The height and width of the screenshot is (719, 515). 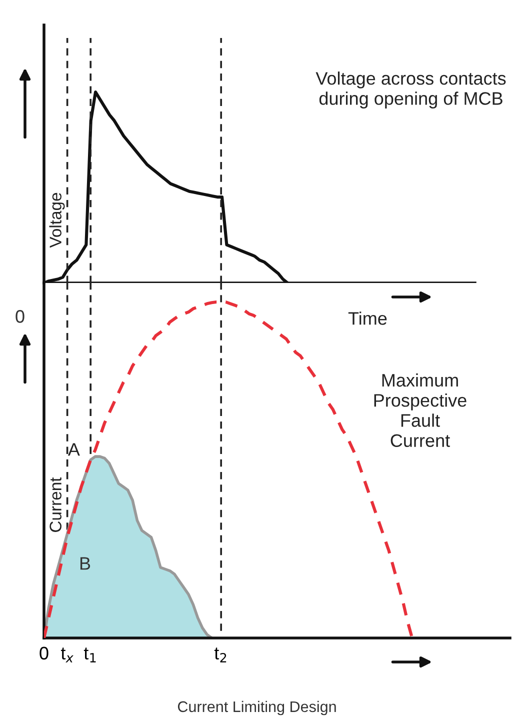 I want to click on annotation: B, so click(x=85, y=563).